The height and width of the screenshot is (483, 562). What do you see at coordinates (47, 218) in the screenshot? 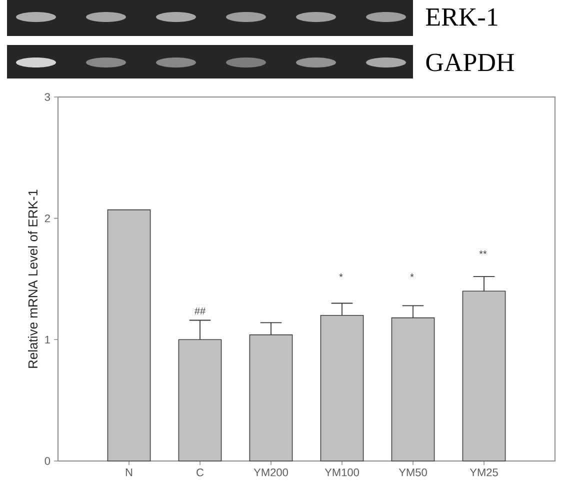
I see `y-tick-label: 2` at bounding box center [47, 218].